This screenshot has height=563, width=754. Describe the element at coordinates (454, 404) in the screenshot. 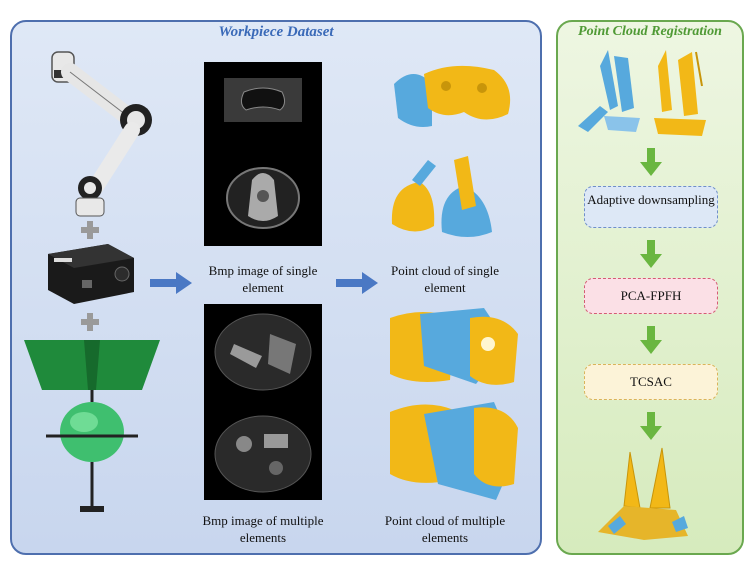

I see `point-cloud-multiple-elements` at that location.